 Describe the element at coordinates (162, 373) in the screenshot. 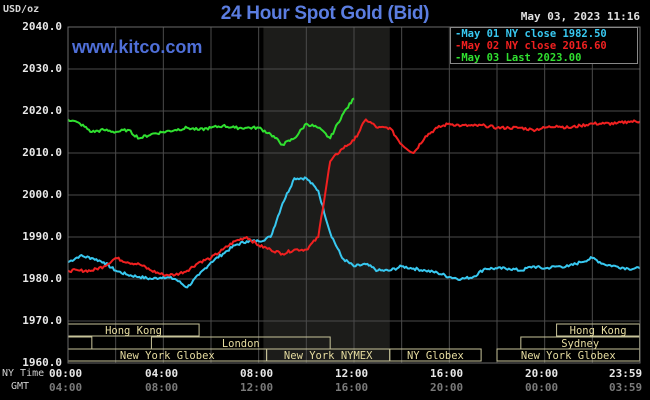

I see `x-tick-ny: 04:00` at that location.